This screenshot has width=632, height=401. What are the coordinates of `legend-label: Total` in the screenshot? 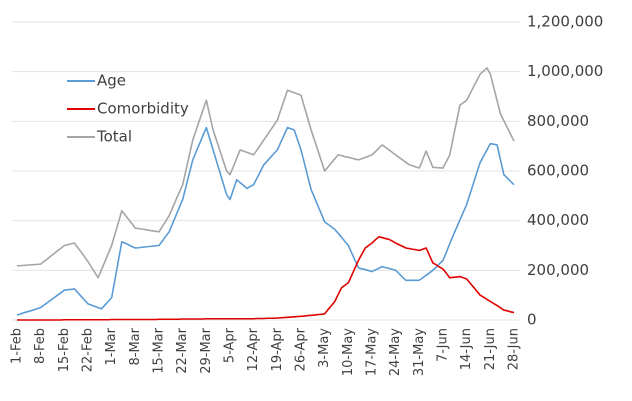 It's located at (114, 137).